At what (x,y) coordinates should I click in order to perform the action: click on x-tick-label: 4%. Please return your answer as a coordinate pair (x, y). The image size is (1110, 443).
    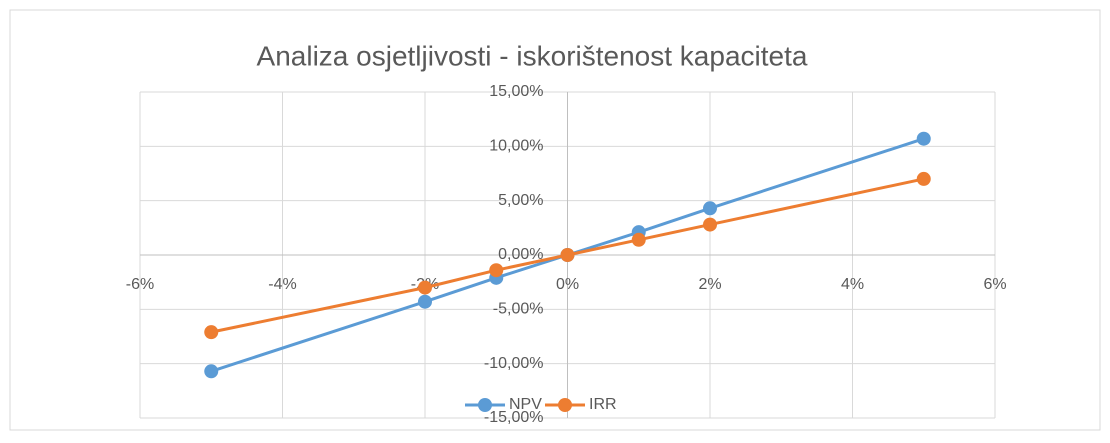
    Looking at the image, I should click on (852, 284).